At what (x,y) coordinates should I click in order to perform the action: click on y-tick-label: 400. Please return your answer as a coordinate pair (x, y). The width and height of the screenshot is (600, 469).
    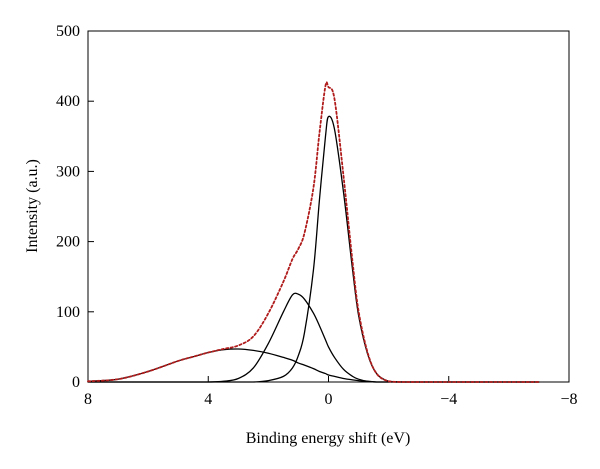
    Looking at the image, I should click on (68, 101).